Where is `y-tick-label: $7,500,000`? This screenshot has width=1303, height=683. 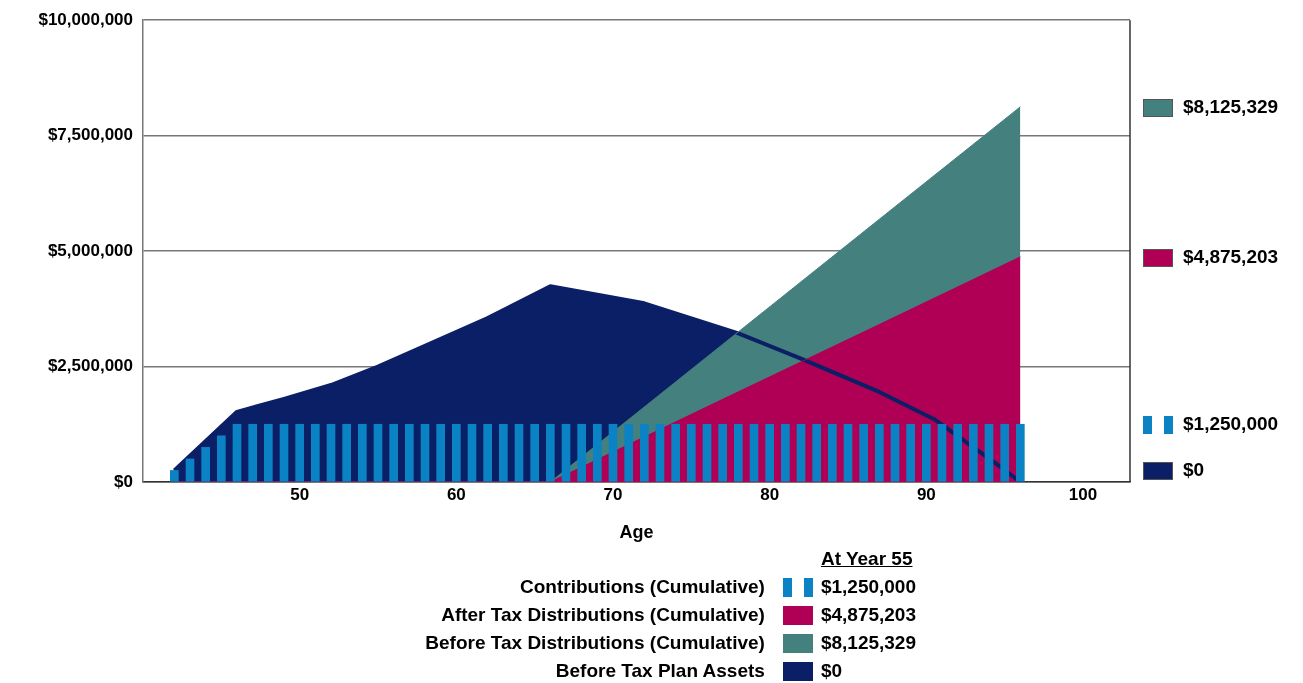
y-tick-label: $7,500,000 is located at coordinates (90, 135).